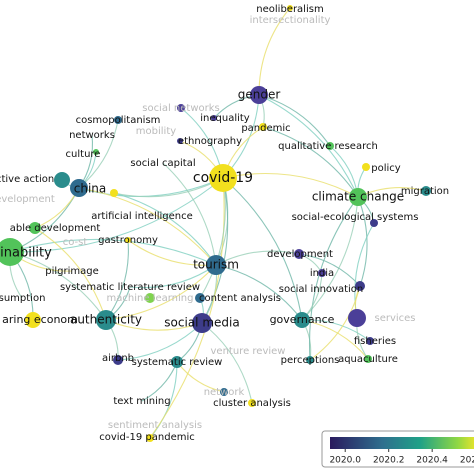 The height and width of the screenshot is (474, 474). What do you see at coordinates (141, 401) in the screenshot?
I see `node-label: text mining` at bounding box center [141, 401].